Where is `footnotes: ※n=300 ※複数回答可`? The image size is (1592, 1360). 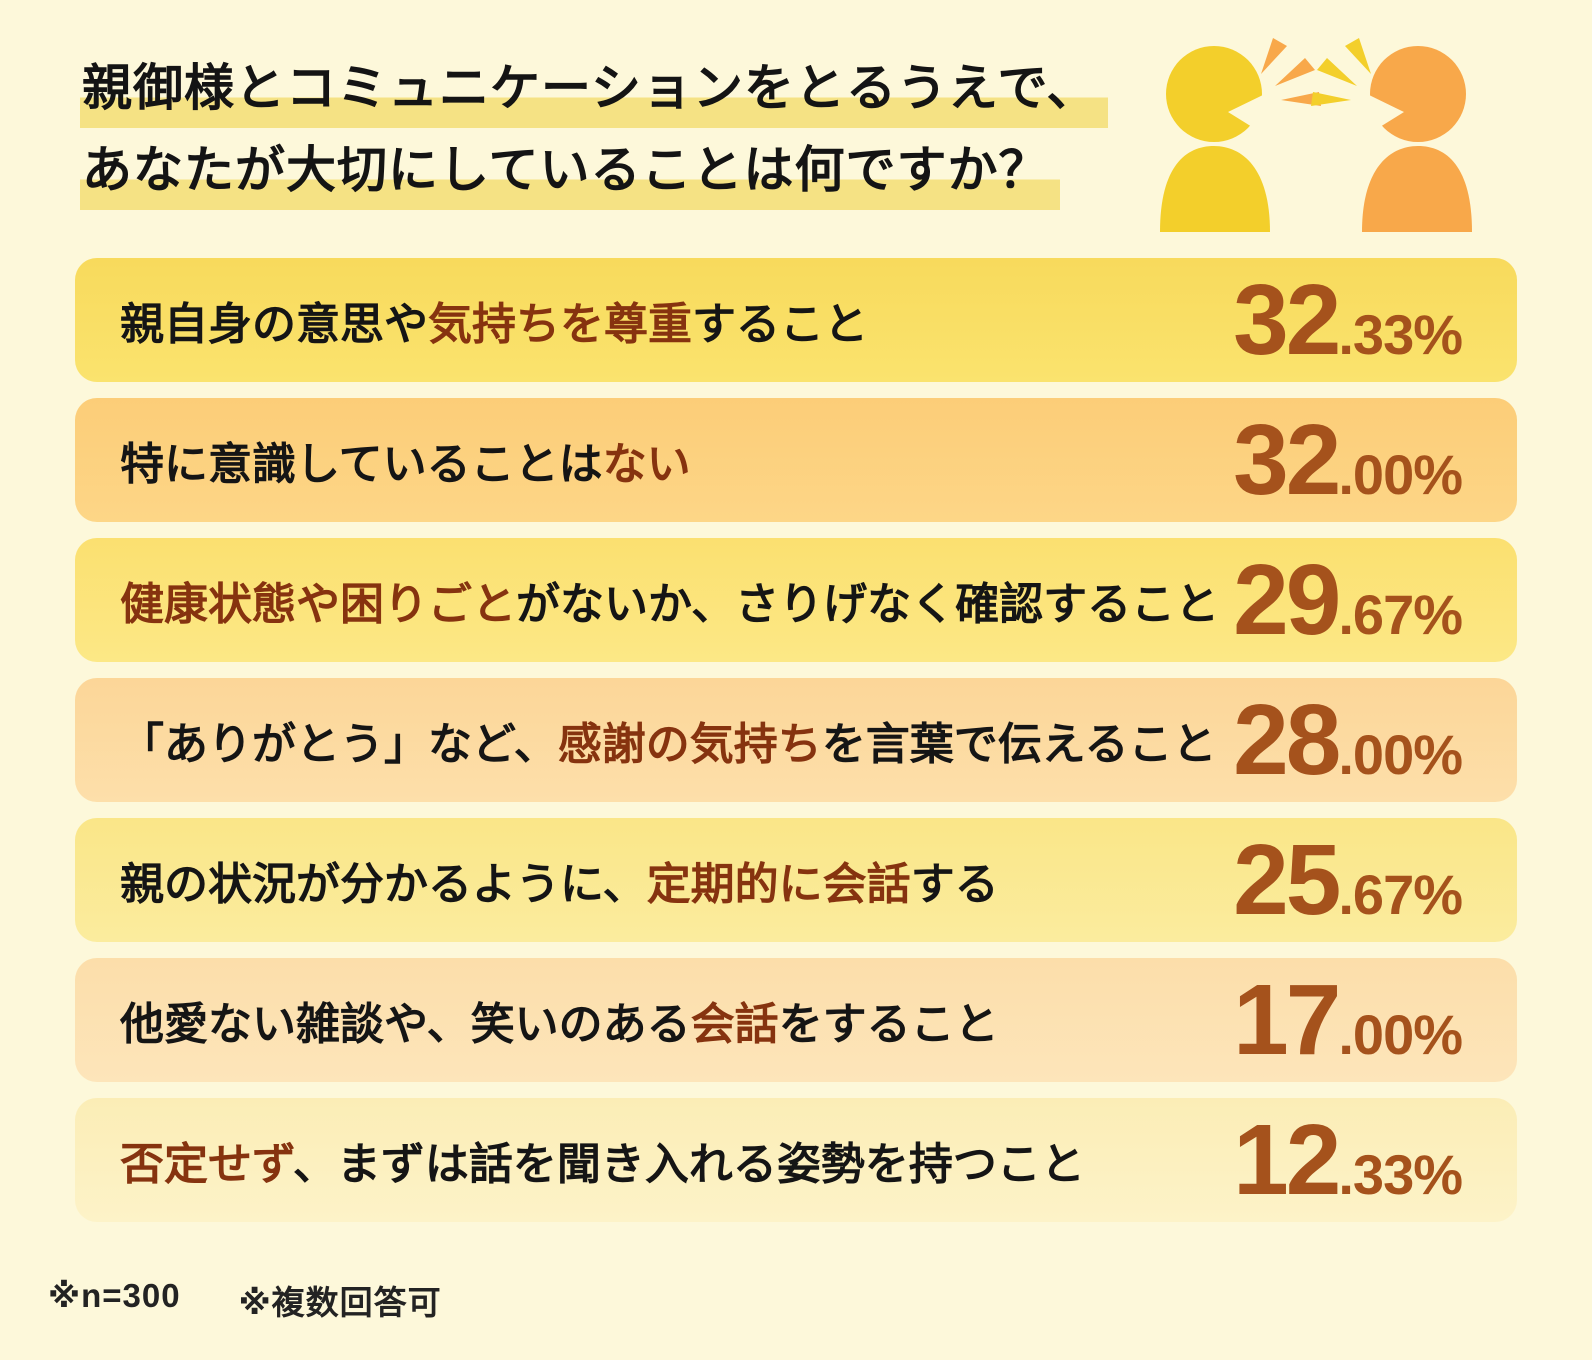
footnotes: ※n=300 ※複数回答可 is located at coordinates (245, 1300).